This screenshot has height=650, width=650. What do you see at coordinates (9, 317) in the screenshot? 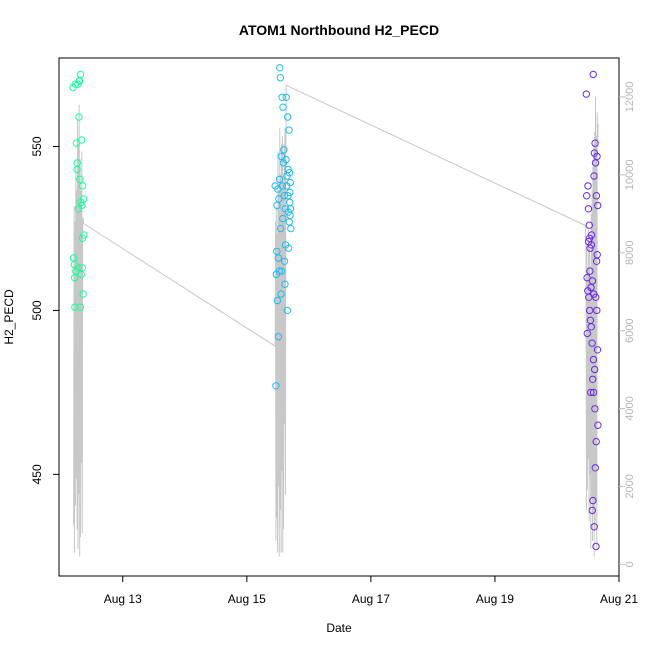
I see `y-axis-label: H2_PECD` at bounding box center [9, 317].